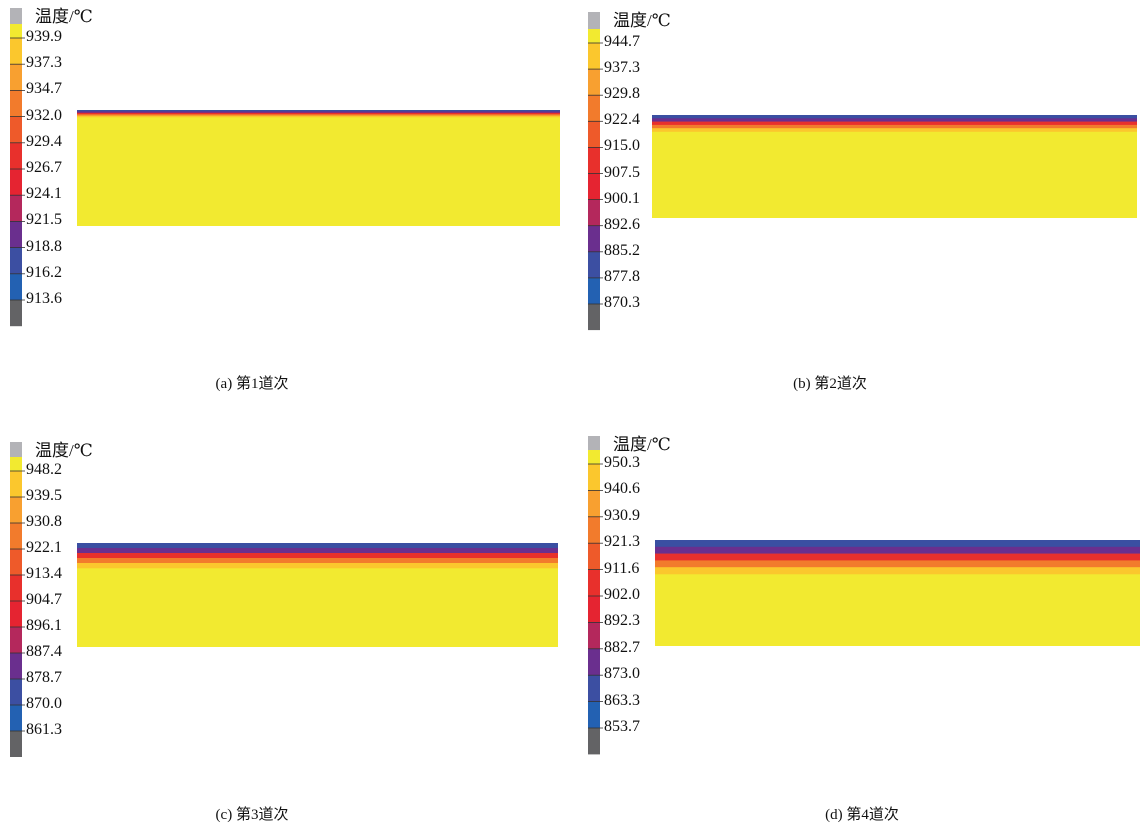 This screenshot has width=1145, height=835. What do you see at coordinates (622, 198) in the screenshot?
I see `colorbar-tick-label: 900.1` at bounding box center [622, 198].